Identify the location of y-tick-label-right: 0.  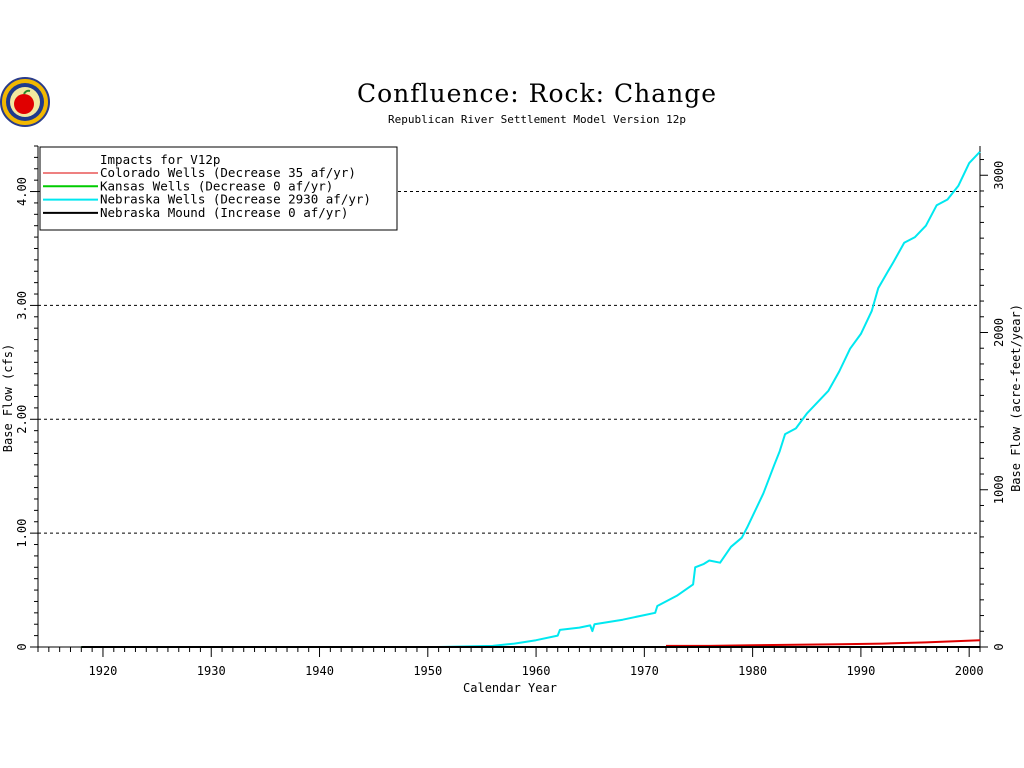
(999, 646).